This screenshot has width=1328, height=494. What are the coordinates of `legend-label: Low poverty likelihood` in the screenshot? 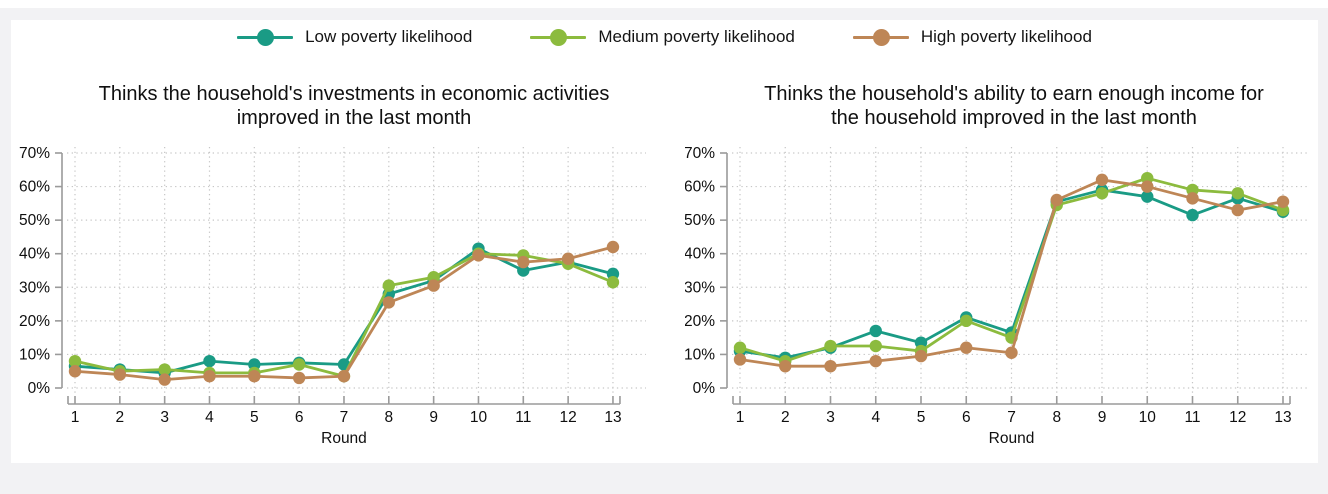 It's located at (389, 36).